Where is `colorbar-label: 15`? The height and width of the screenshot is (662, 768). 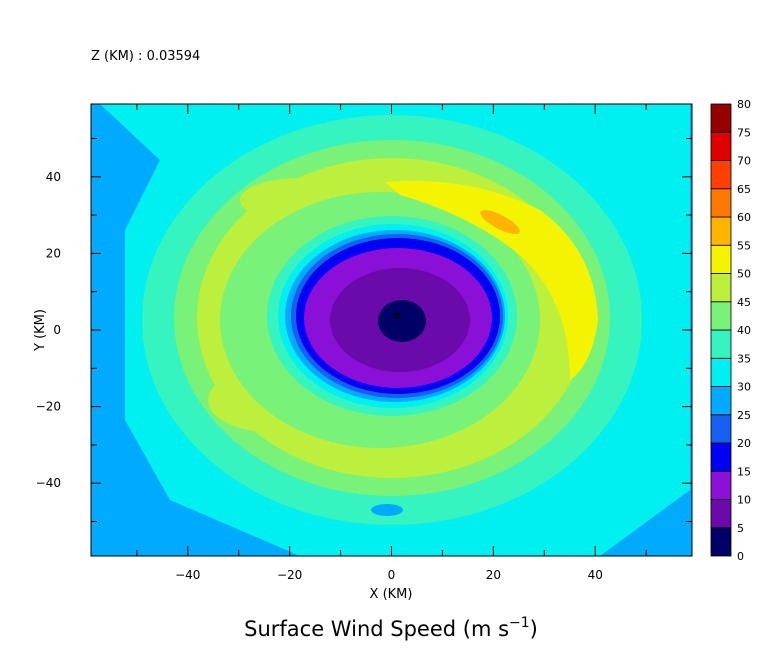
colorbar-label: 15 is located at coordinates (744, 471).